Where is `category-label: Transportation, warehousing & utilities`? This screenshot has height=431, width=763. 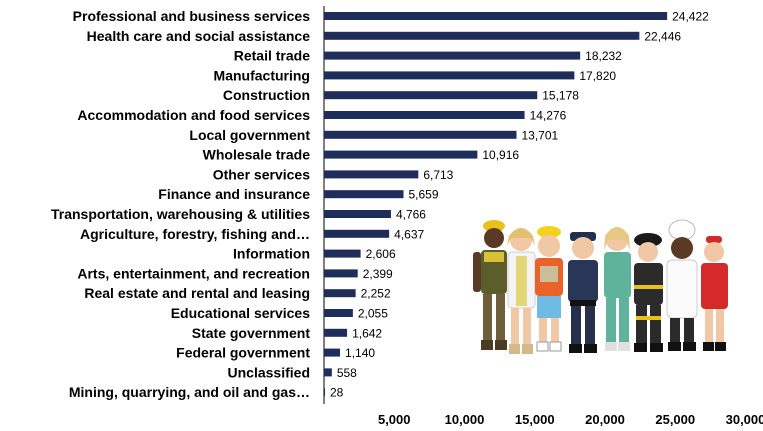
category-label: Transportation, warehousing & utilities is located at coordinates (180, 214).